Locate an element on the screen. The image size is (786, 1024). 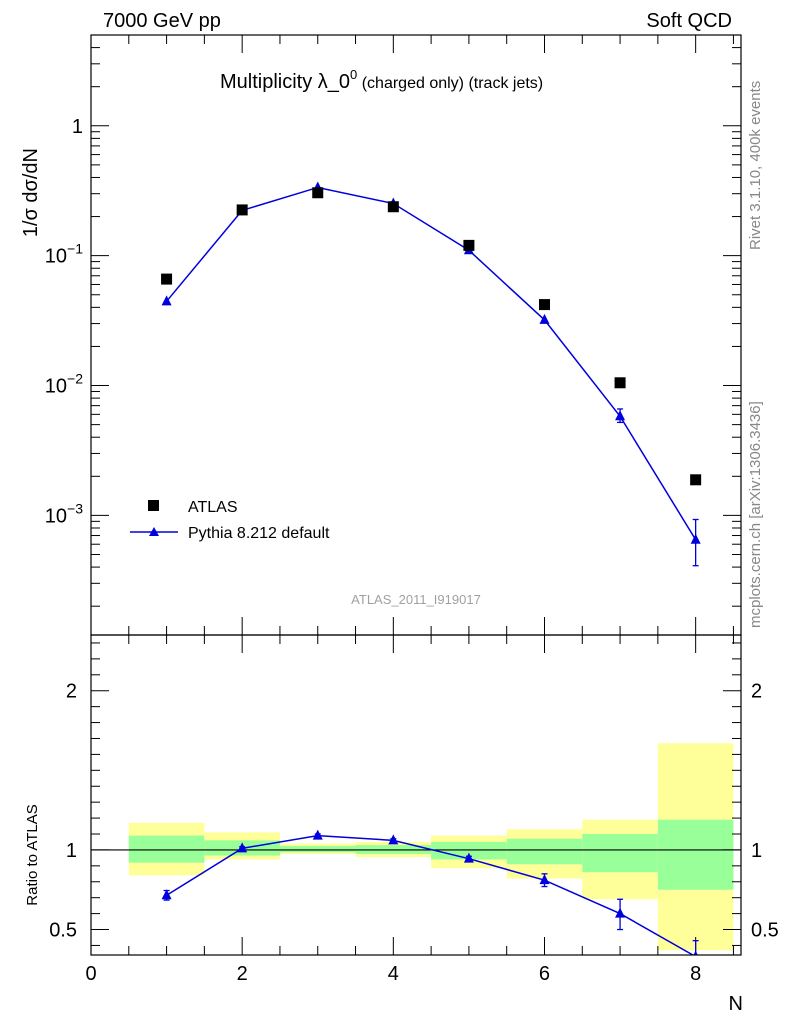
main-y-tick-label: 10⁻² is located at coordinates (64, 384).